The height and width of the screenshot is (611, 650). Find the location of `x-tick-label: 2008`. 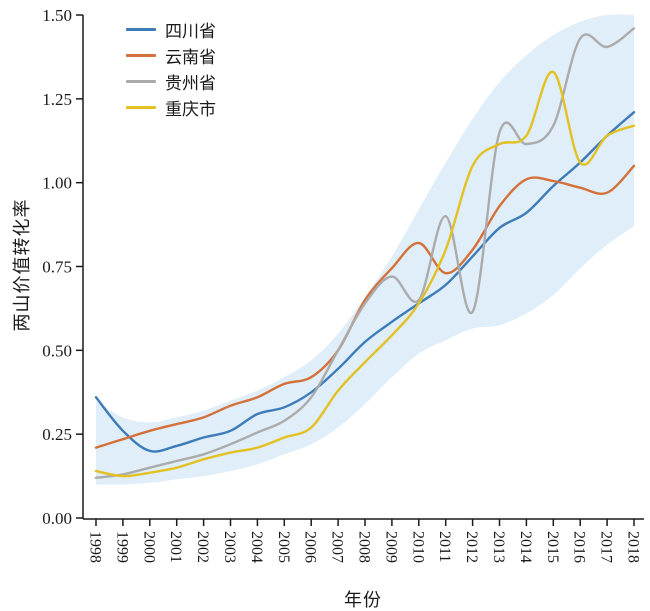

x-tick-label: 2008 is located at coordinates (364, 547).